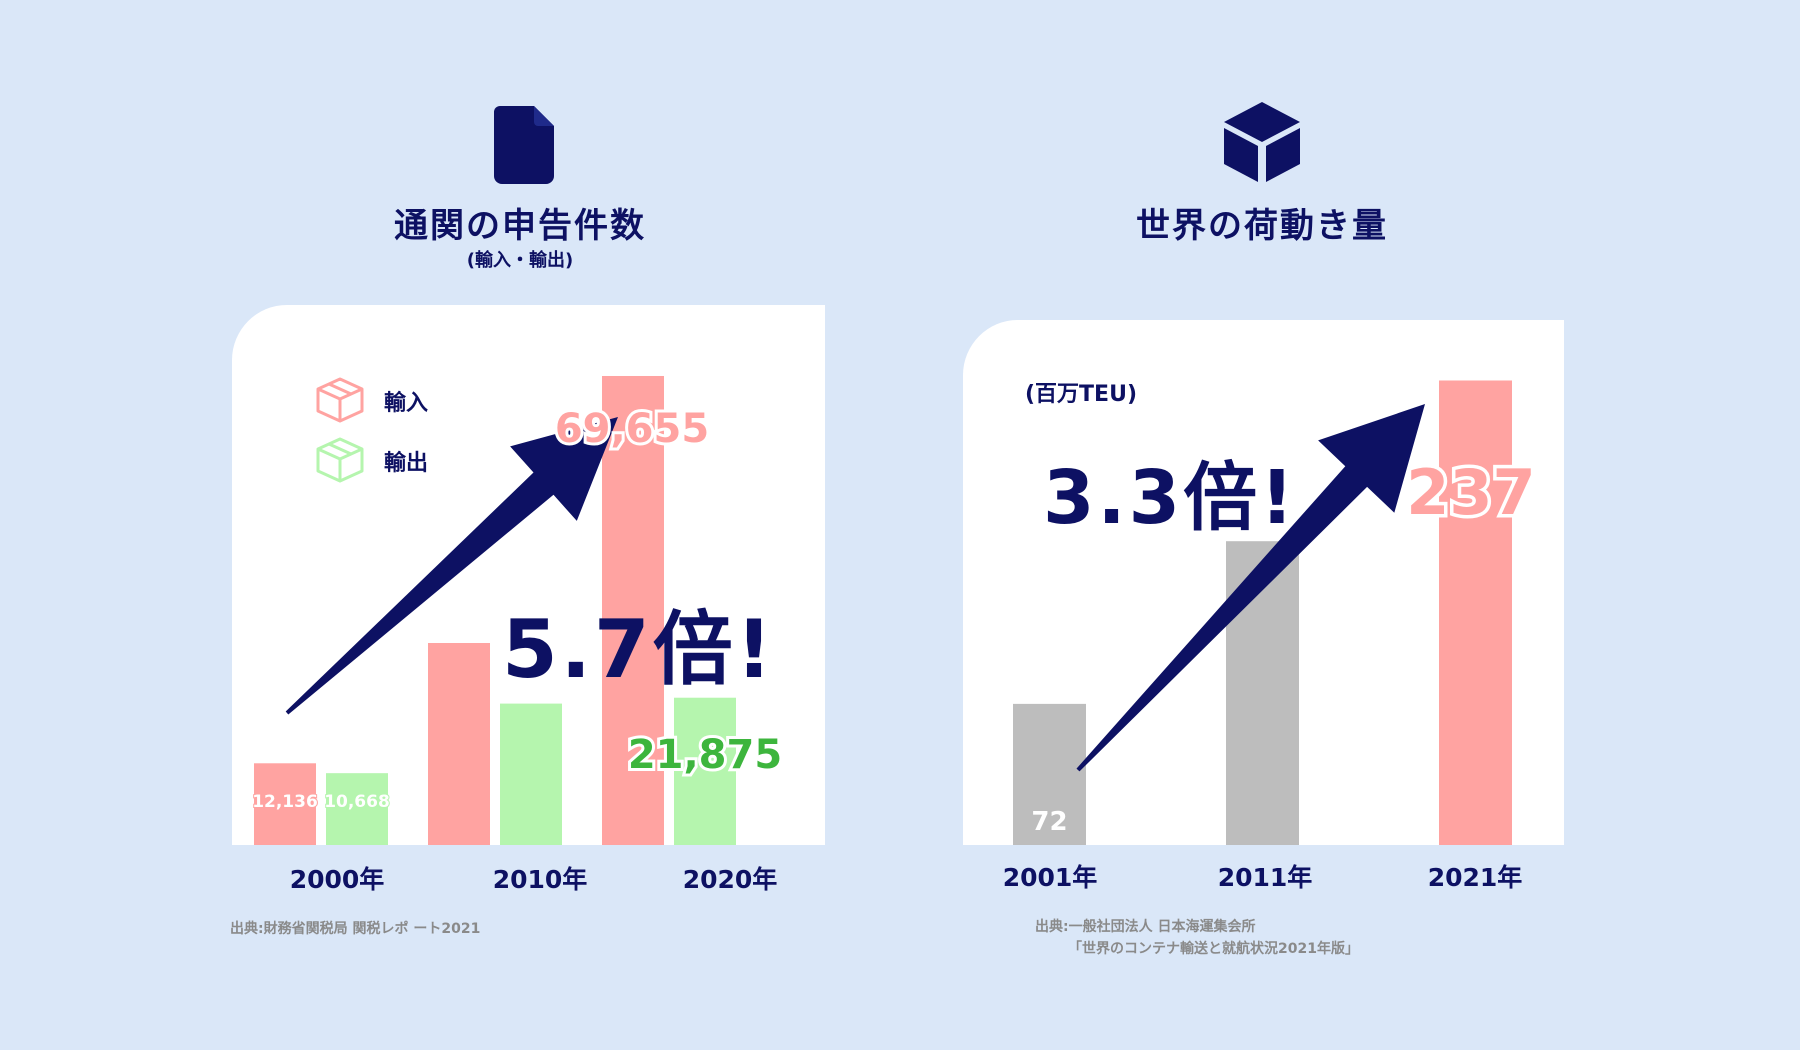  I want to click on legend-item-export: 輸出, so click(414, 460).